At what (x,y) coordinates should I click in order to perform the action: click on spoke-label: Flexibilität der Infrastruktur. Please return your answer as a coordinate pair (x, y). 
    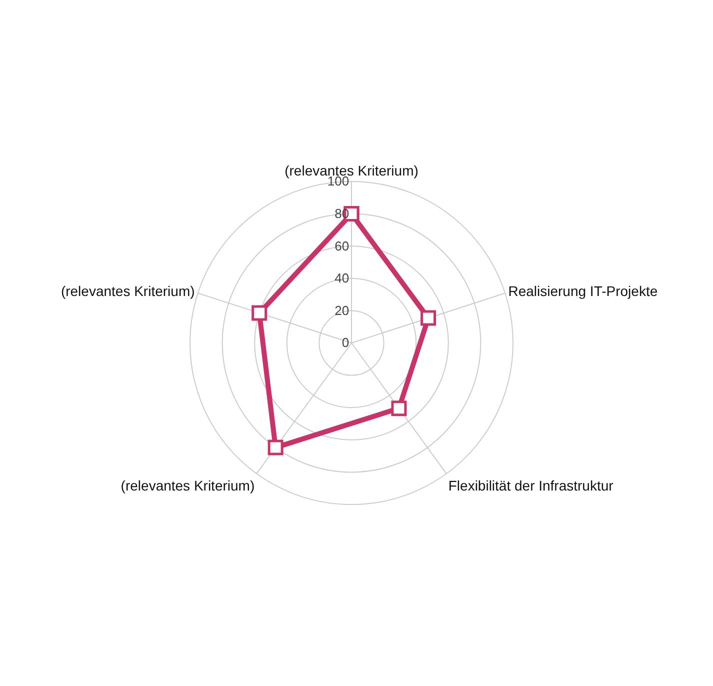
    Looking at the image, I should click on (531, 486).